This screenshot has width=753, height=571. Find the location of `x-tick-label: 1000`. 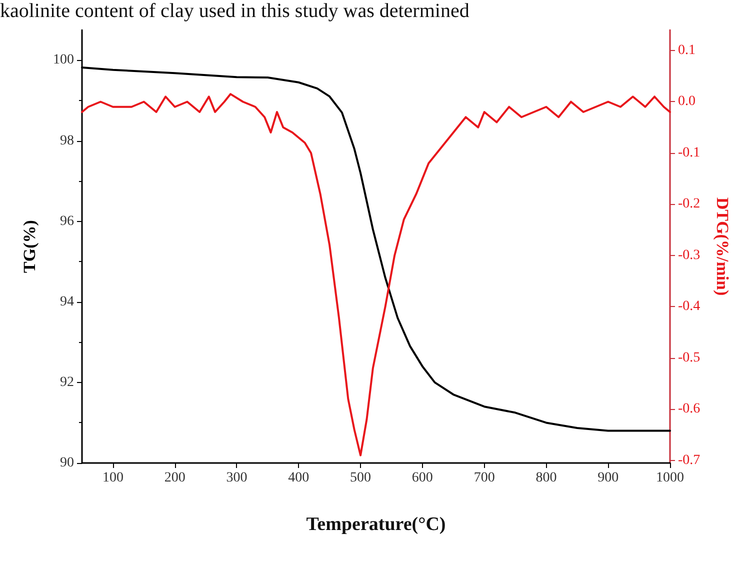

x-tick-label: 1000 is located at coordinates (670, 478).